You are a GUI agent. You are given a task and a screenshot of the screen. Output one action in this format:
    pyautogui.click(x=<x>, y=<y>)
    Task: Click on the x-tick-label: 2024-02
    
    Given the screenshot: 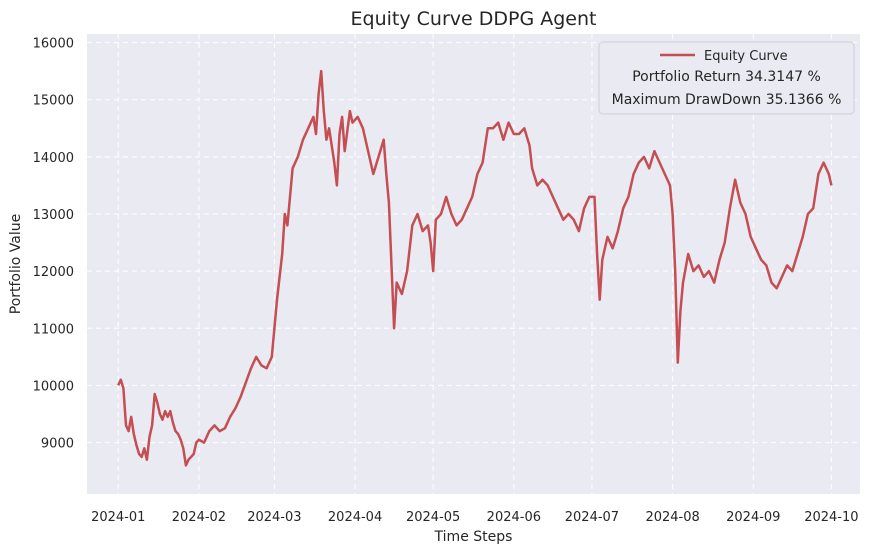 What is the action you would take?
    pyautogui.click(x=199, y=517)
    